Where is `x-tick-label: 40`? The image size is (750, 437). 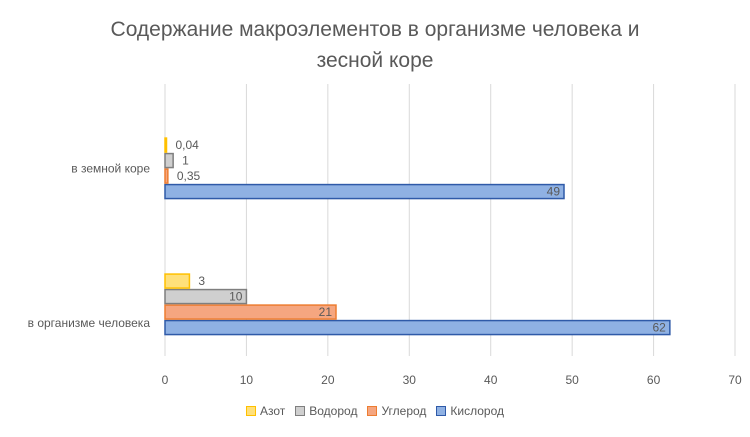
x-tick-label: 40 is located at coordinates (491, 380).